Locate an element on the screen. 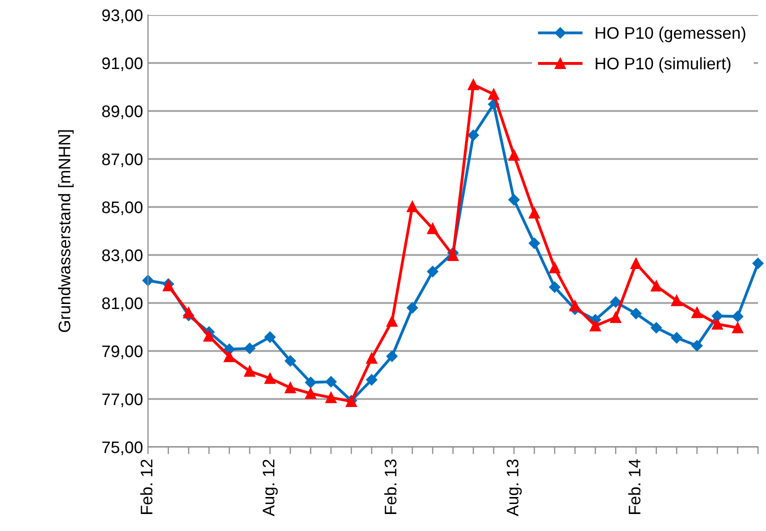 The image size is (766, 531). x-tick-label: Feb. 14 is located at coordinates (634, 486).